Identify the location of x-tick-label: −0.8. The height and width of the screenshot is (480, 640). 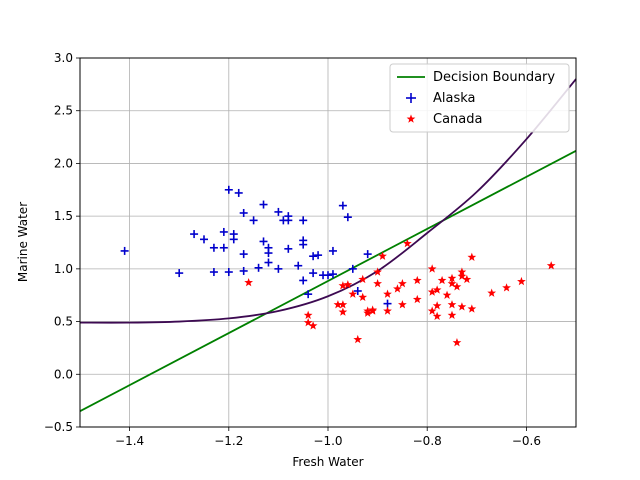
(427, 441).